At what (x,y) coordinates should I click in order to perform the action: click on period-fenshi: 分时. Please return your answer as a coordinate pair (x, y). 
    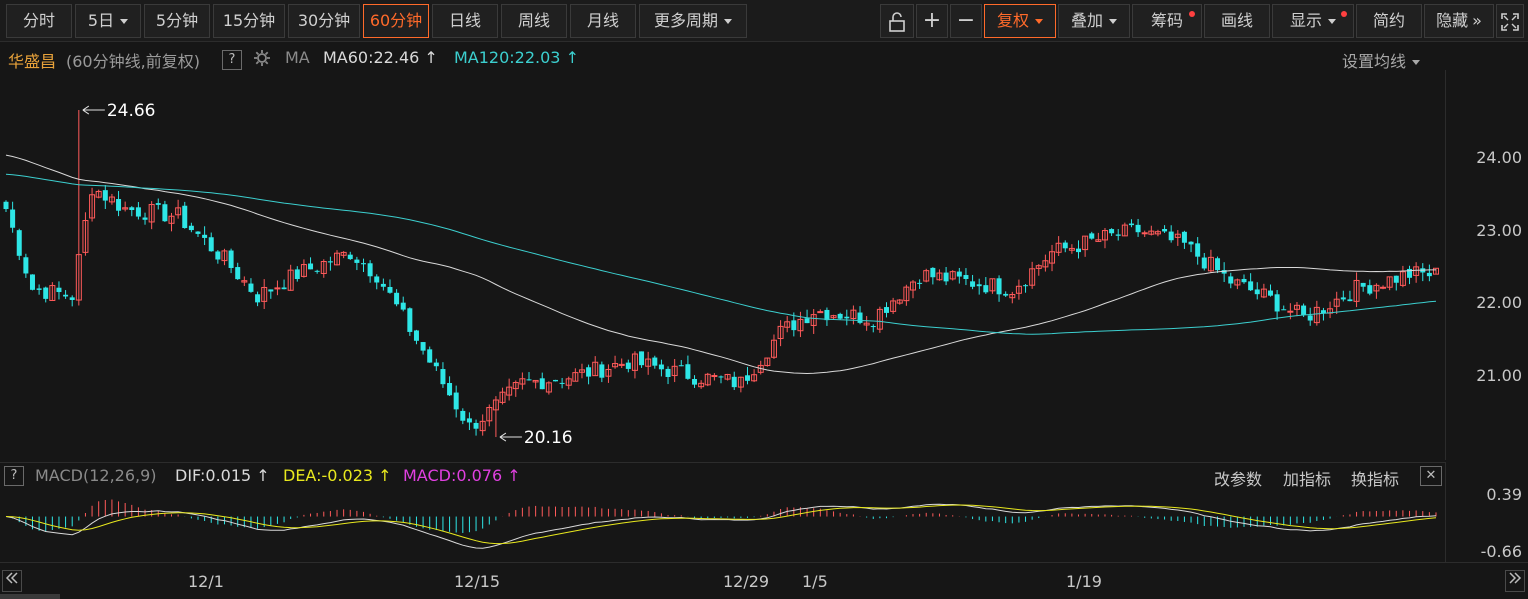
    Looking at the image, I should click on (39, 21).